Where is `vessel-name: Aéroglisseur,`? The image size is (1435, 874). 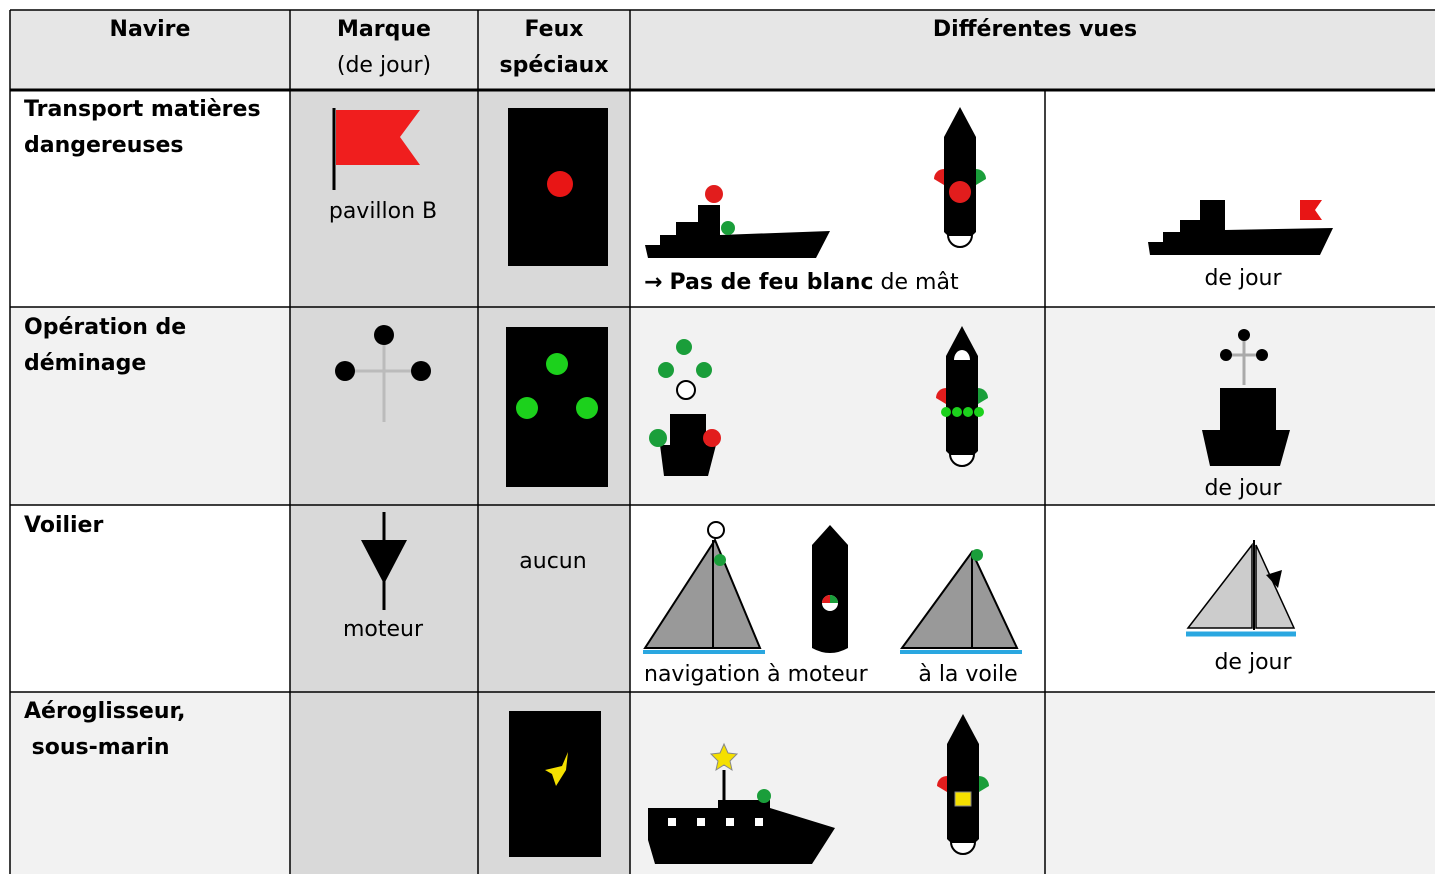 vessel-name: Aéroglisseur, is located at coordinates (105, 711).